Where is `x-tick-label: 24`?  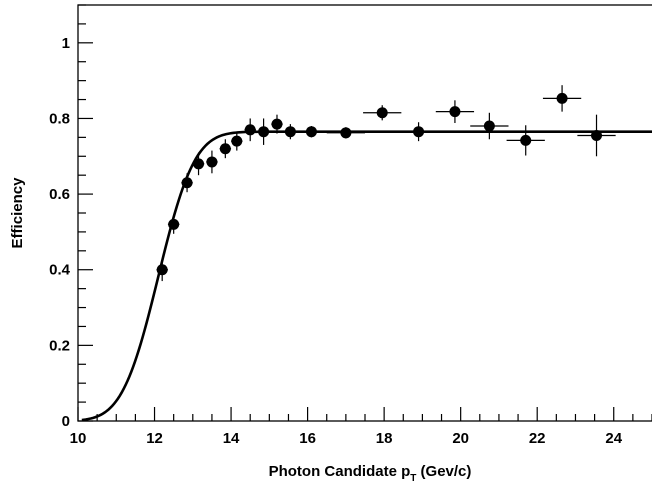 x-tick-label: 24 is located at coordinates (613, 438).